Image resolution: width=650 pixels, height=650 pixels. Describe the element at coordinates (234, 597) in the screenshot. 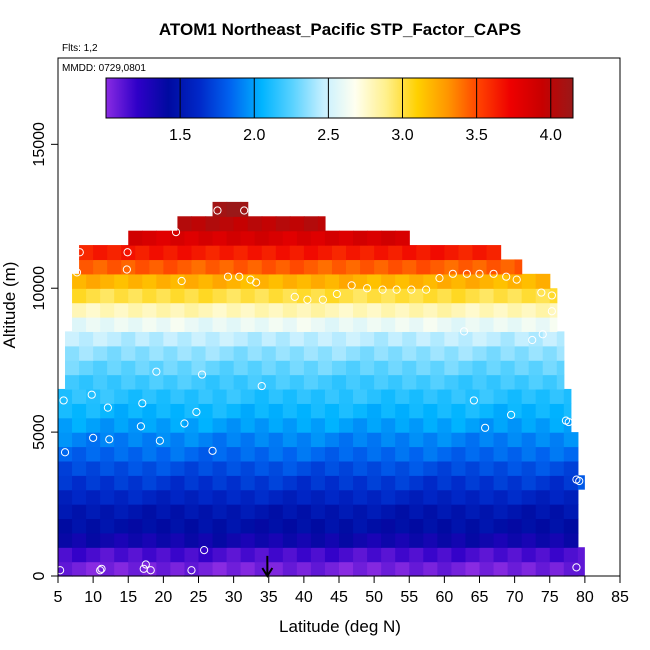

I see `x-tick-label: 30` at that location.